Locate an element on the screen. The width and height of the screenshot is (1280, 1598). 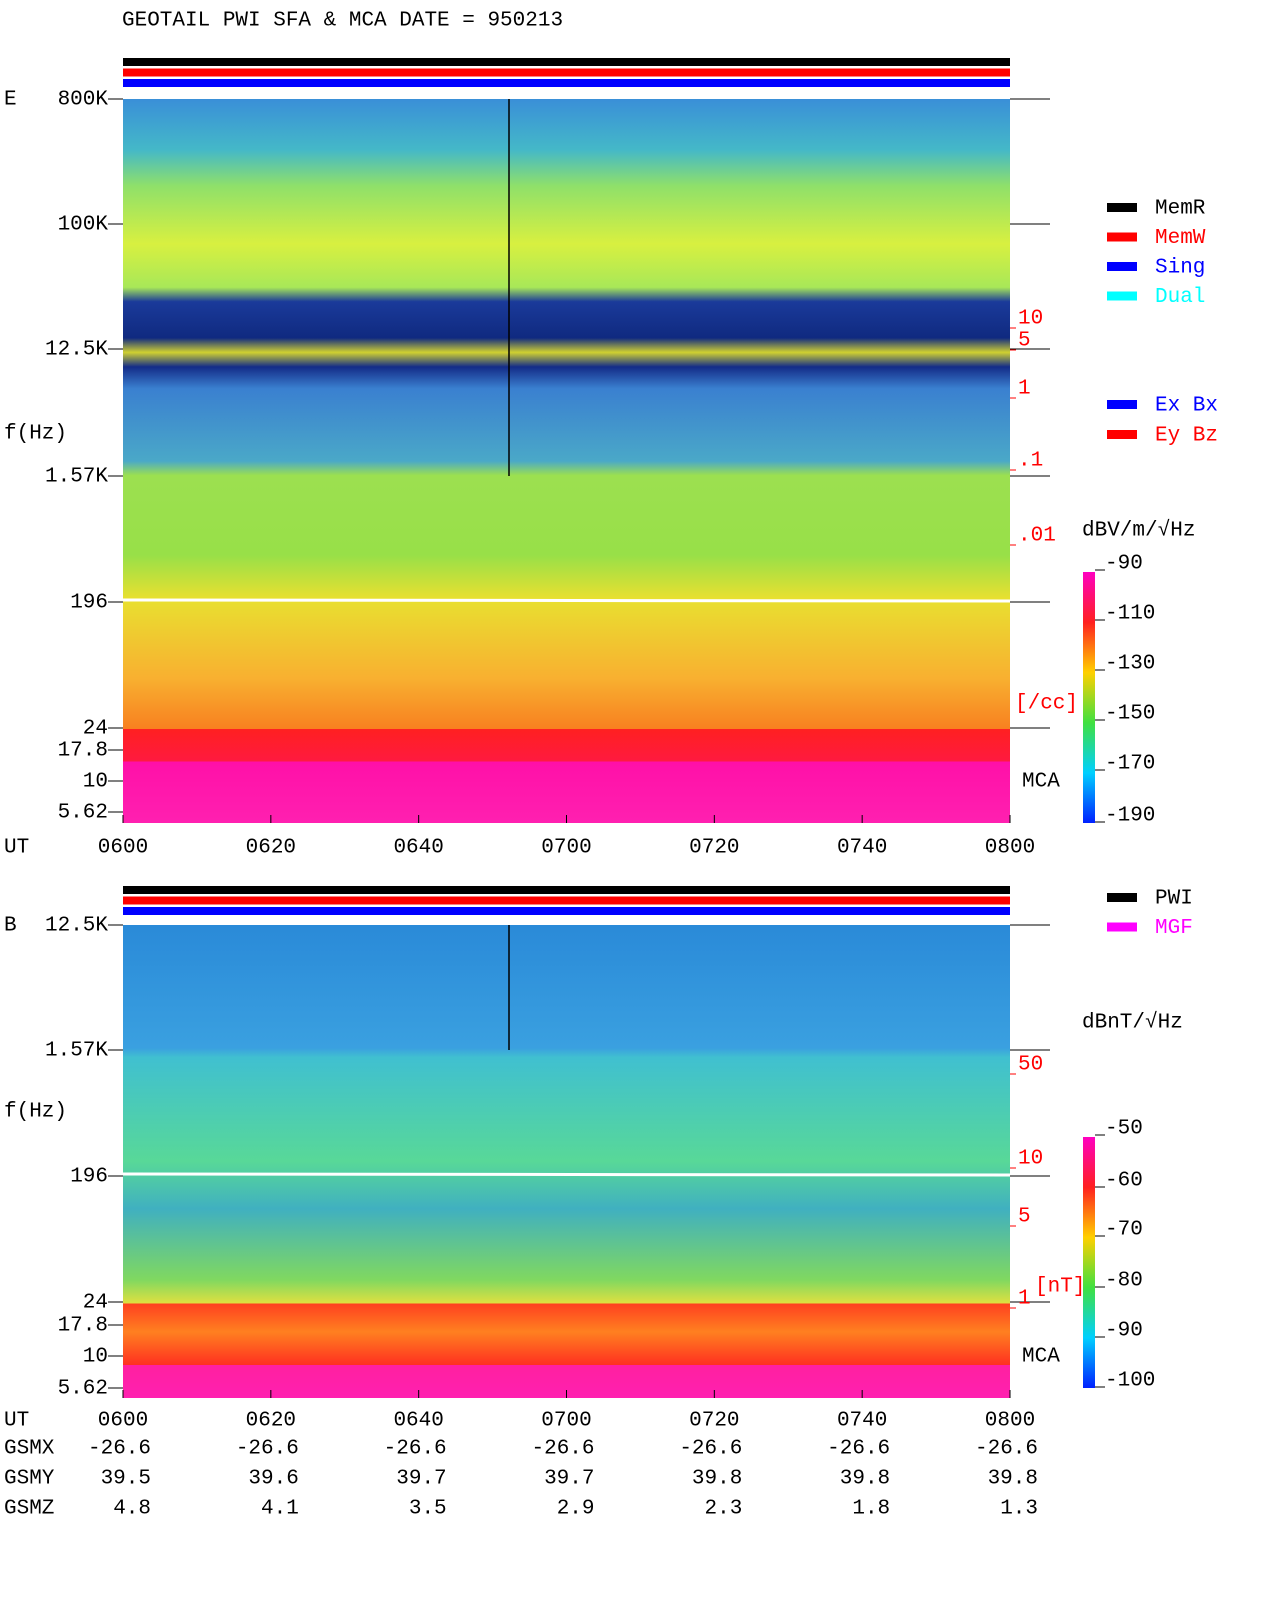
colorbar-tick-label: -190 is located at coordinates (1130, 816).